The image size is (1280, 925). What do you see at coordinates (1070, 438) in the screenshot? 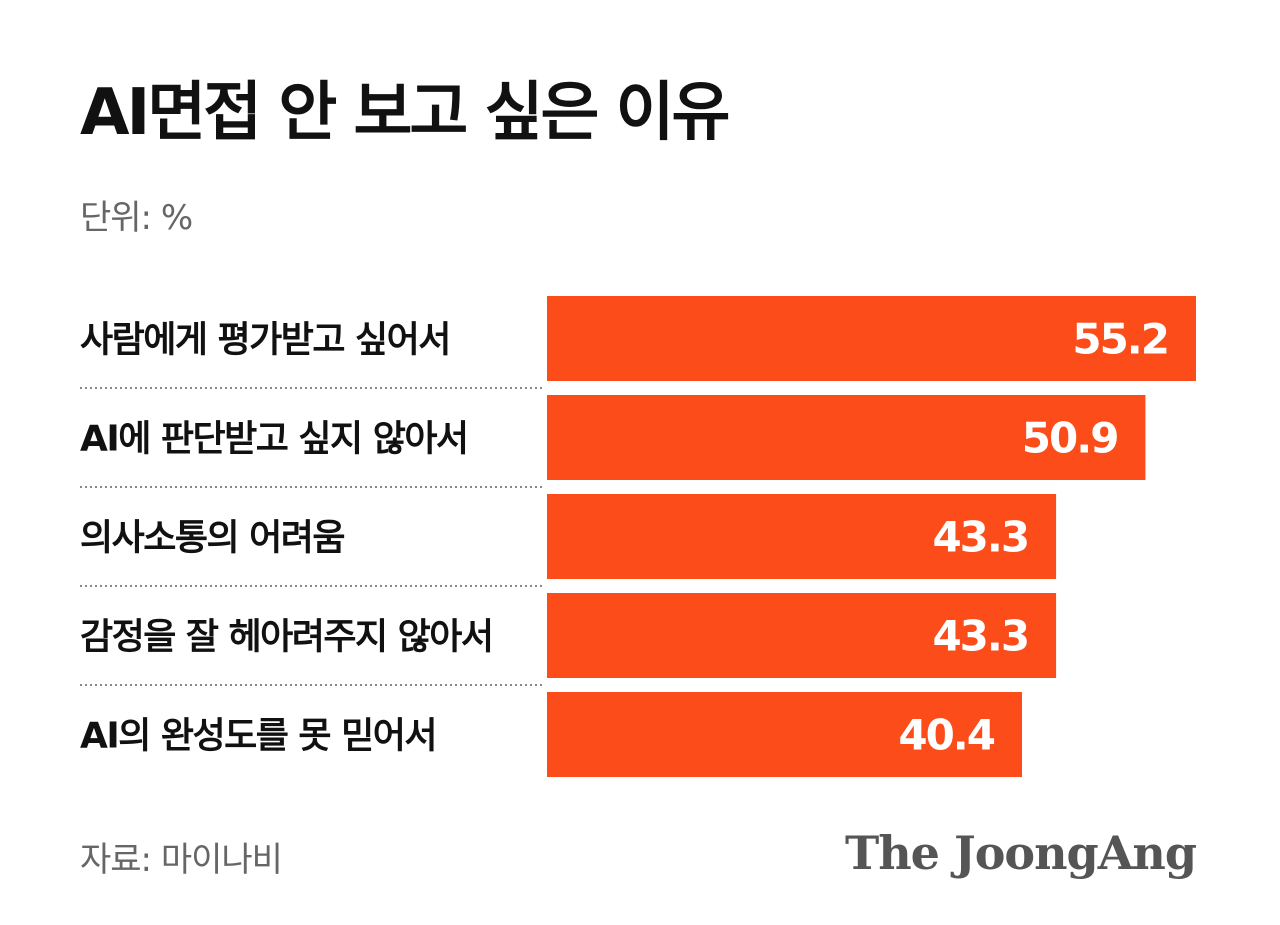
I see `value-label: 50.9` at bounding box center [1070, 438].